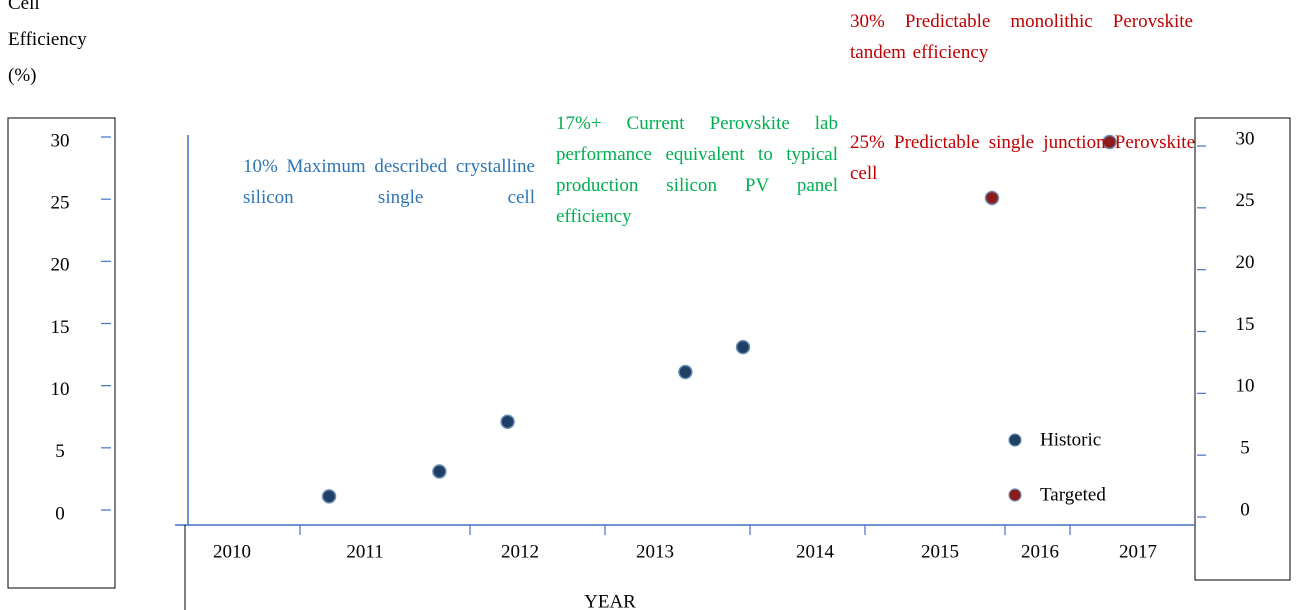 The image size is (1299, 610). Describe the element at coordinates (60, 140) in the screenshot. I see `y-tick-label: 30` at that location.